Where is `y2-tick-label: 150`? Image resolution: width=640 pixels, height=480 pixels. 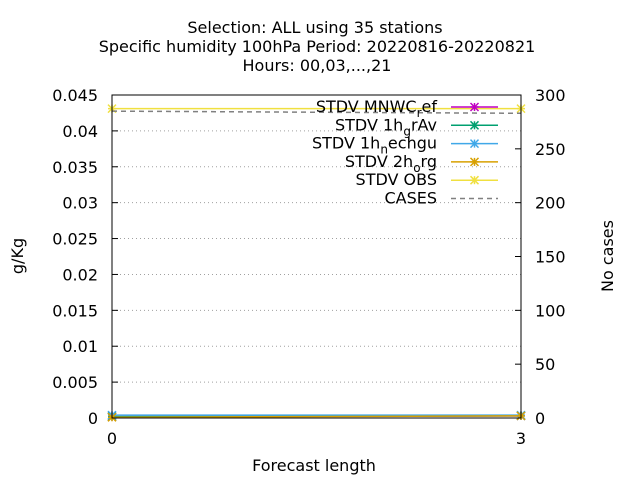
y2-tick-label: 150 is located at coordinates (550, 257).